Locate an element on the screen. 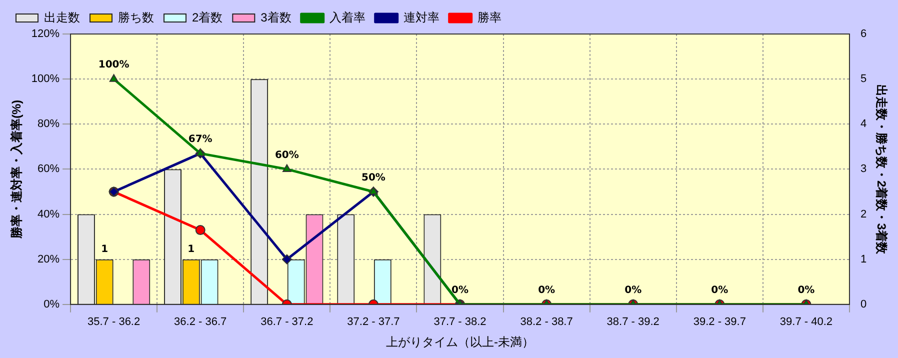  legend-label: 連対率 is located at coordinates (421, 17).